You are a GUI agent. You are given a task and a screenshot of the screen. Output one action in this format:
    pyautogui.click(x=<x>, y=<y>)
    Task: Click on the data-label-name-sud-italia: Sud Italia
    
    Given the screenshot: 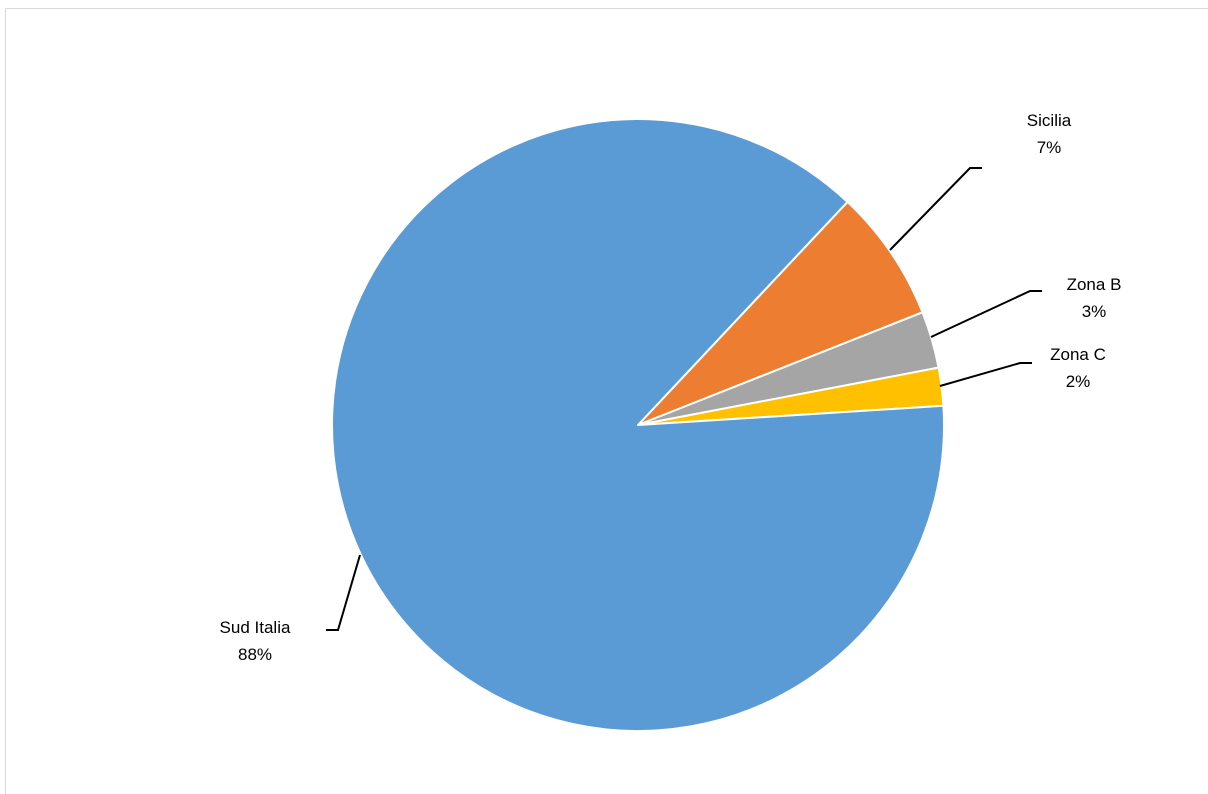 What is the action you would take?
    pyautogui.click(x=255, y=627)
    